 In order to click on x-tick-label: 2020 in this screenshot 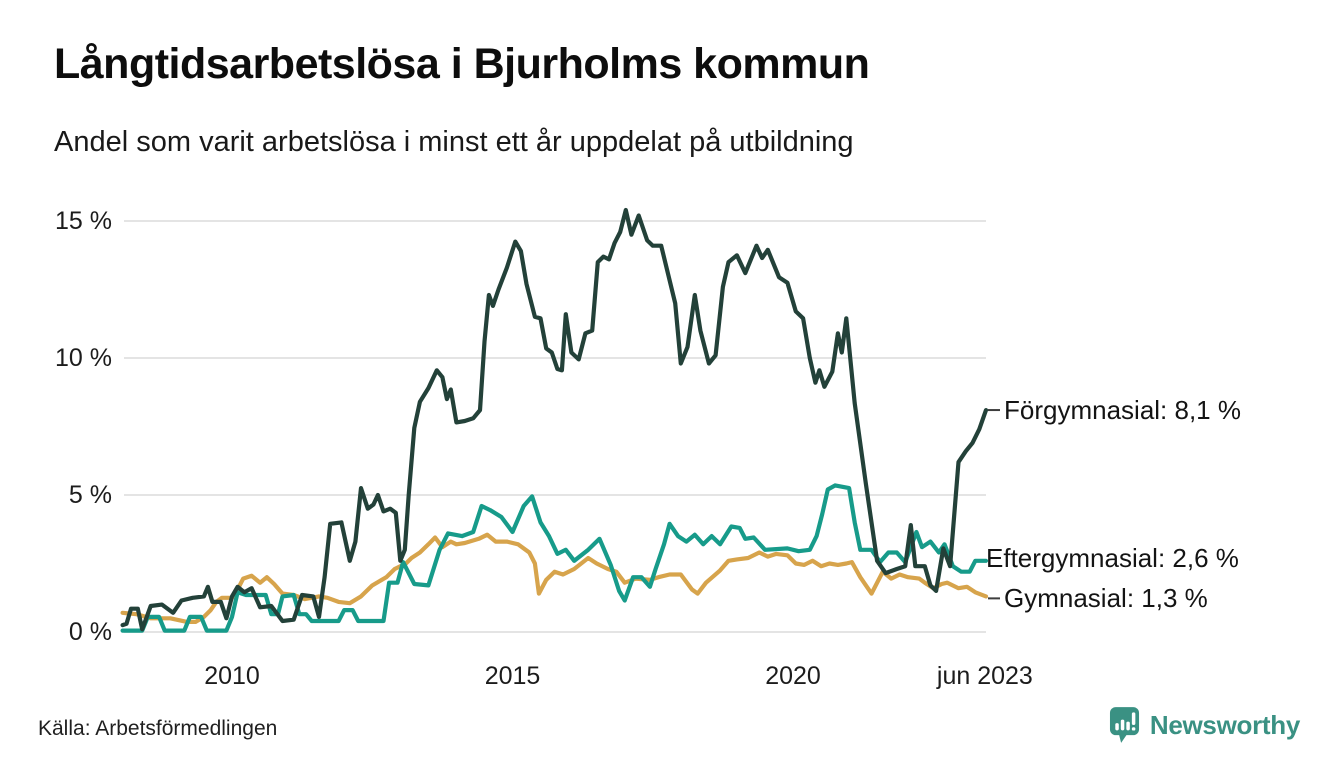, I will do `click(793, 676)`.